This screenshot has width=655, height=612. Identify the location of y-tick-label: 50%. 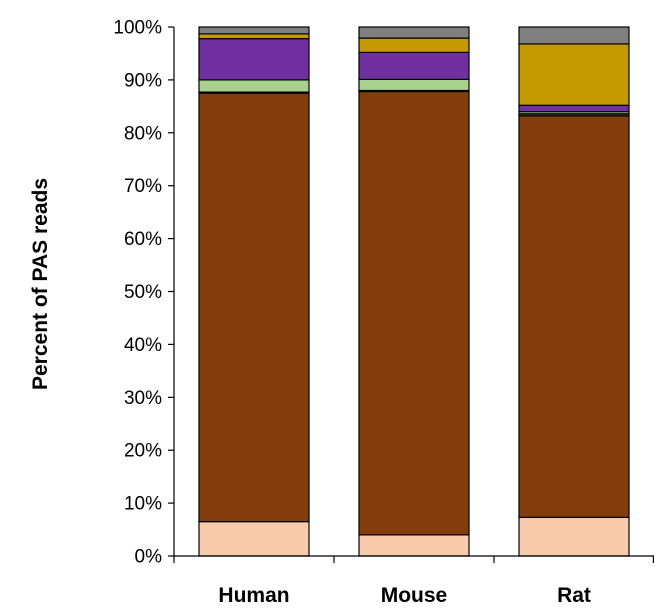
(143, 292).